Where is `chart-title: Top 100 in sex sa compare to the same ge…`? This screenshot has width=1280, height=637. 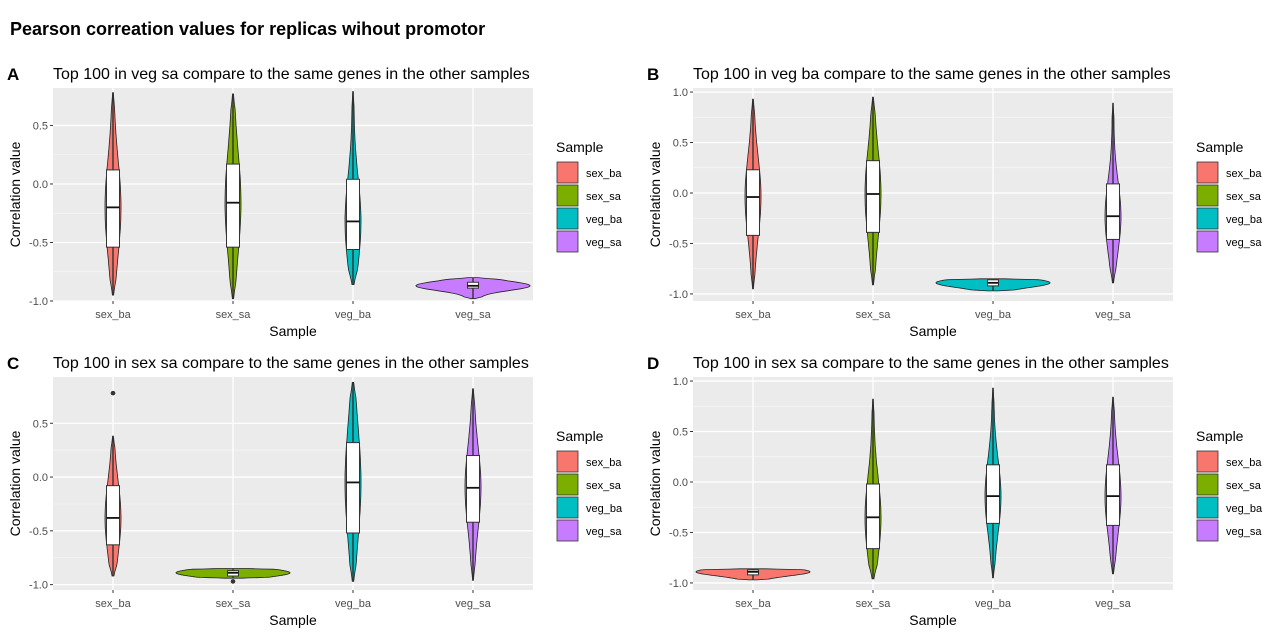 chart-title: Top 100 in sex sa compare to the same ge… is located at coordinates (291, 363).